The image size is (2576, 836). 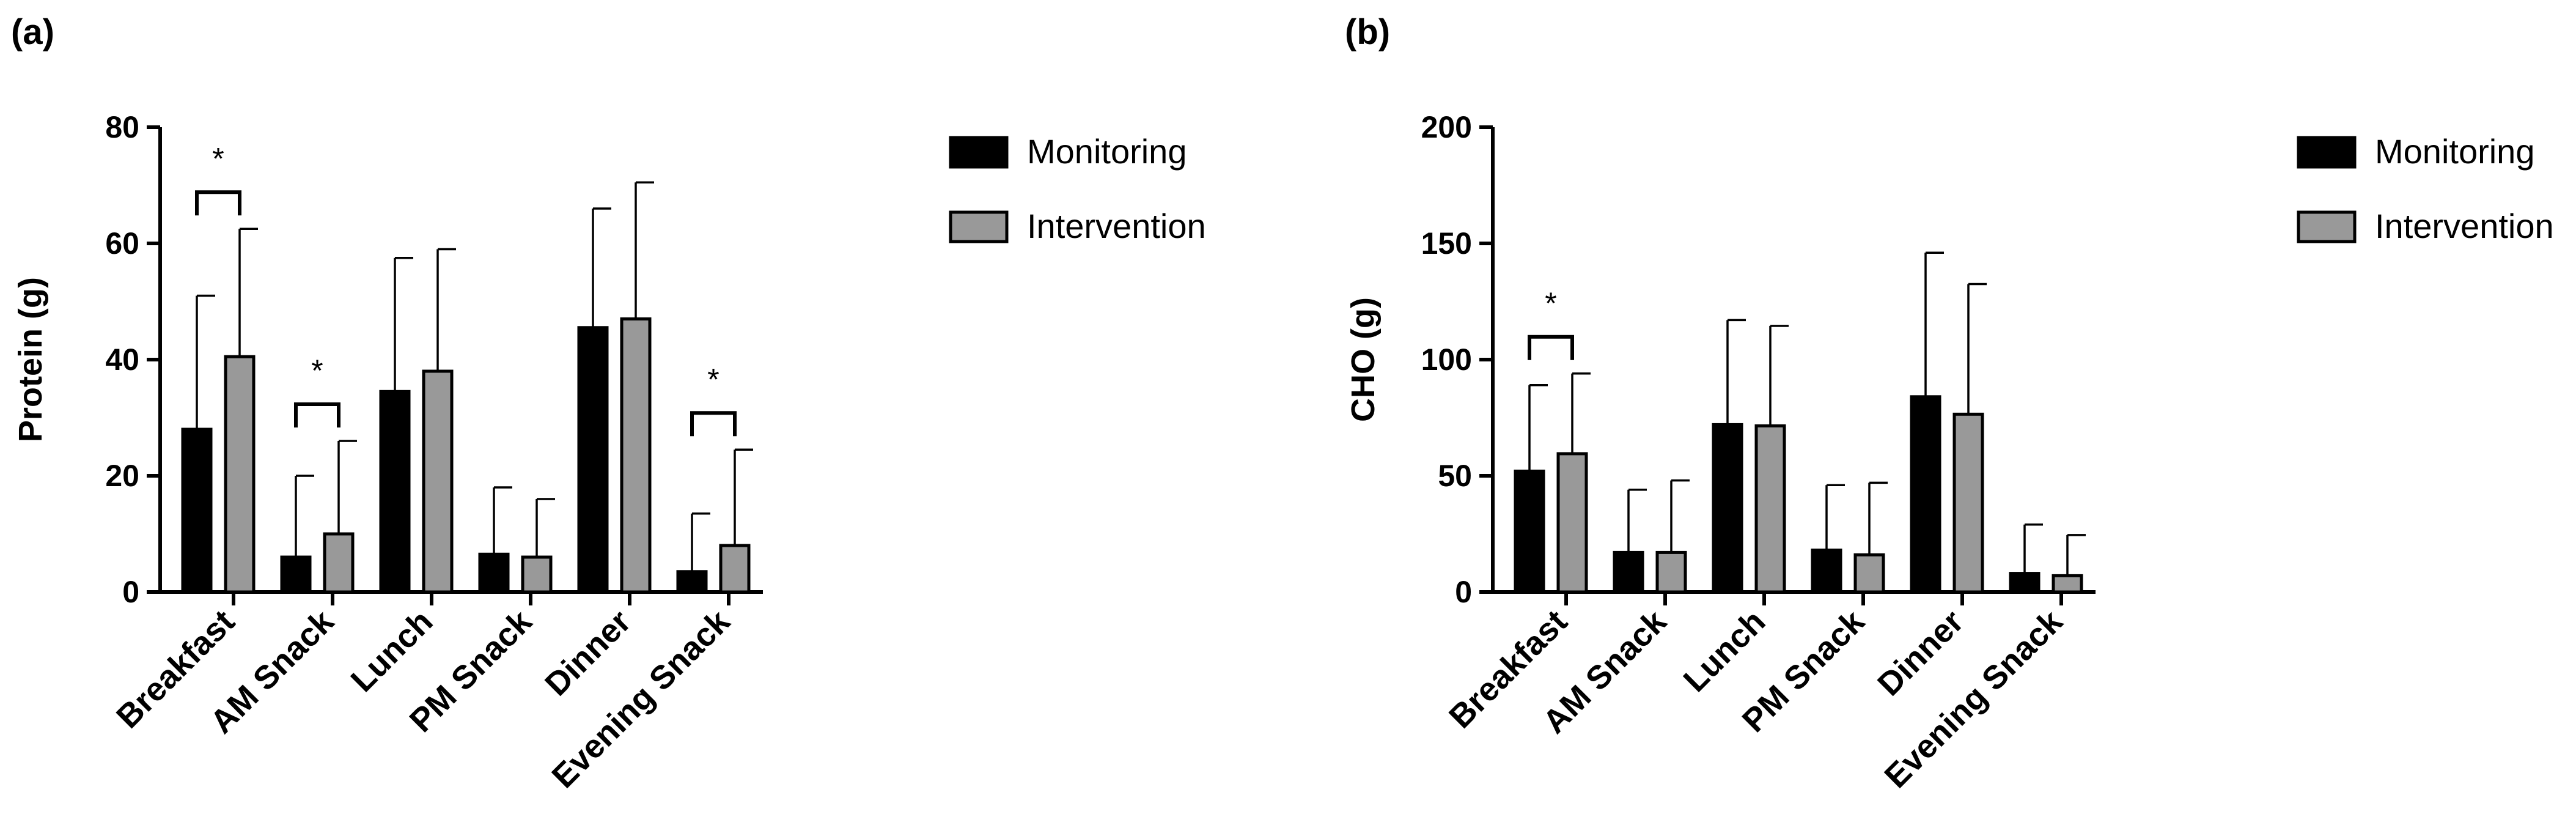 What do you see at coordinates (122, 243) in the screenshot?
I see `y-tick-label: 60` at bounding box center [122, 243].